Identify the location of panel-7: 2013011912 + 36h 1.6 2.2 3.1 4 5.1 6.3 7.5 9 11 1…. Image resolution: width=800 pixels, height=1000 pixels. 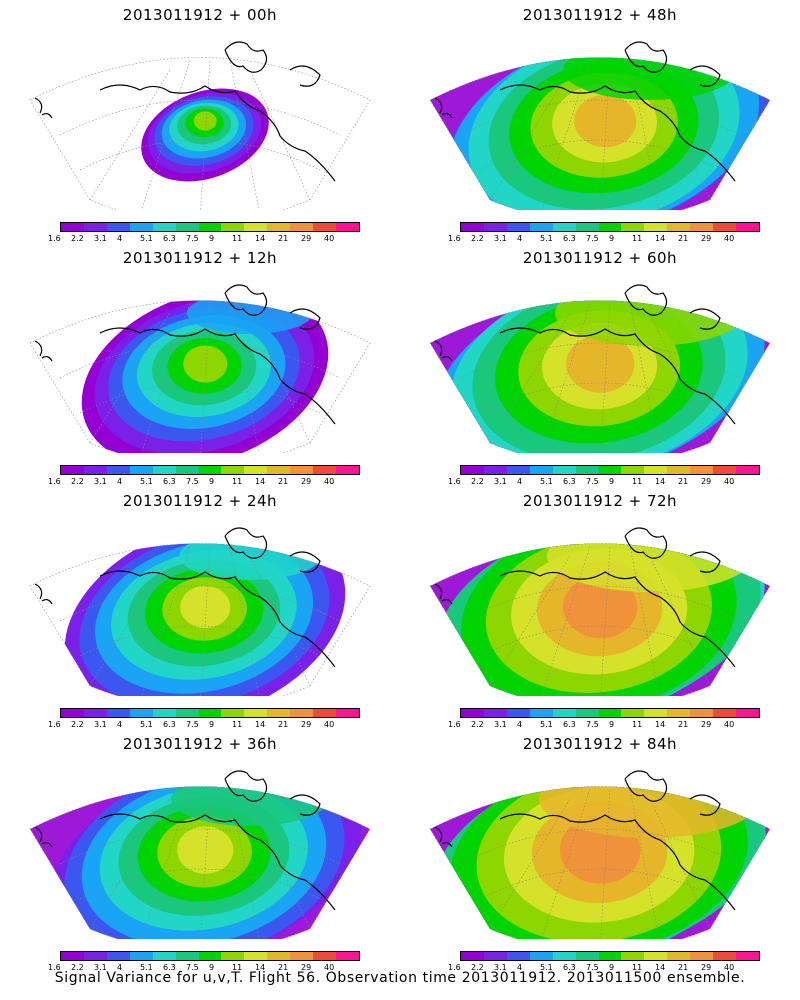
(200, 850).